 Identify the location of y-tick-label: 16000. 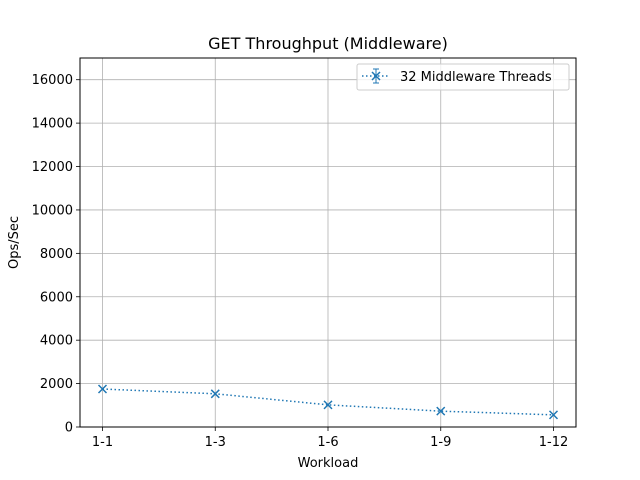
(52, 80).